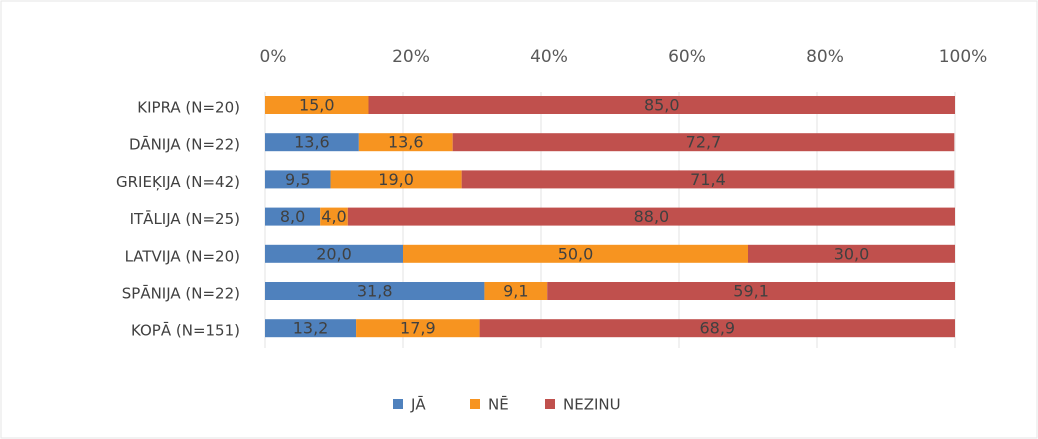  I want to click on data-label: 17,9, so click(418, 328).